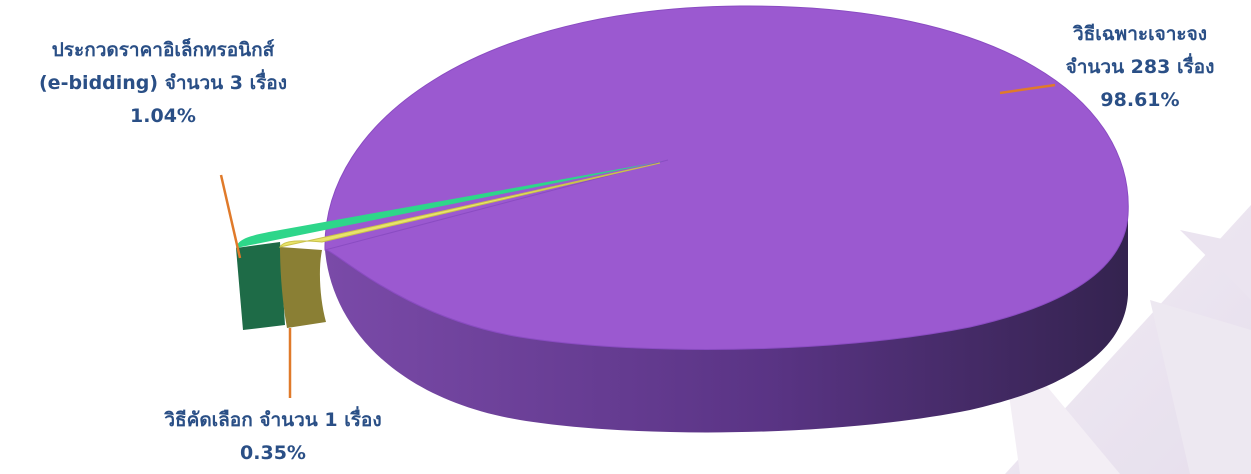 The height and width of the screenshot is (474, 1251). I want to click on data-label-slice-1-line-1: ประกวดราคาอิเล็กทรอนิกส์, so click(163, 50).